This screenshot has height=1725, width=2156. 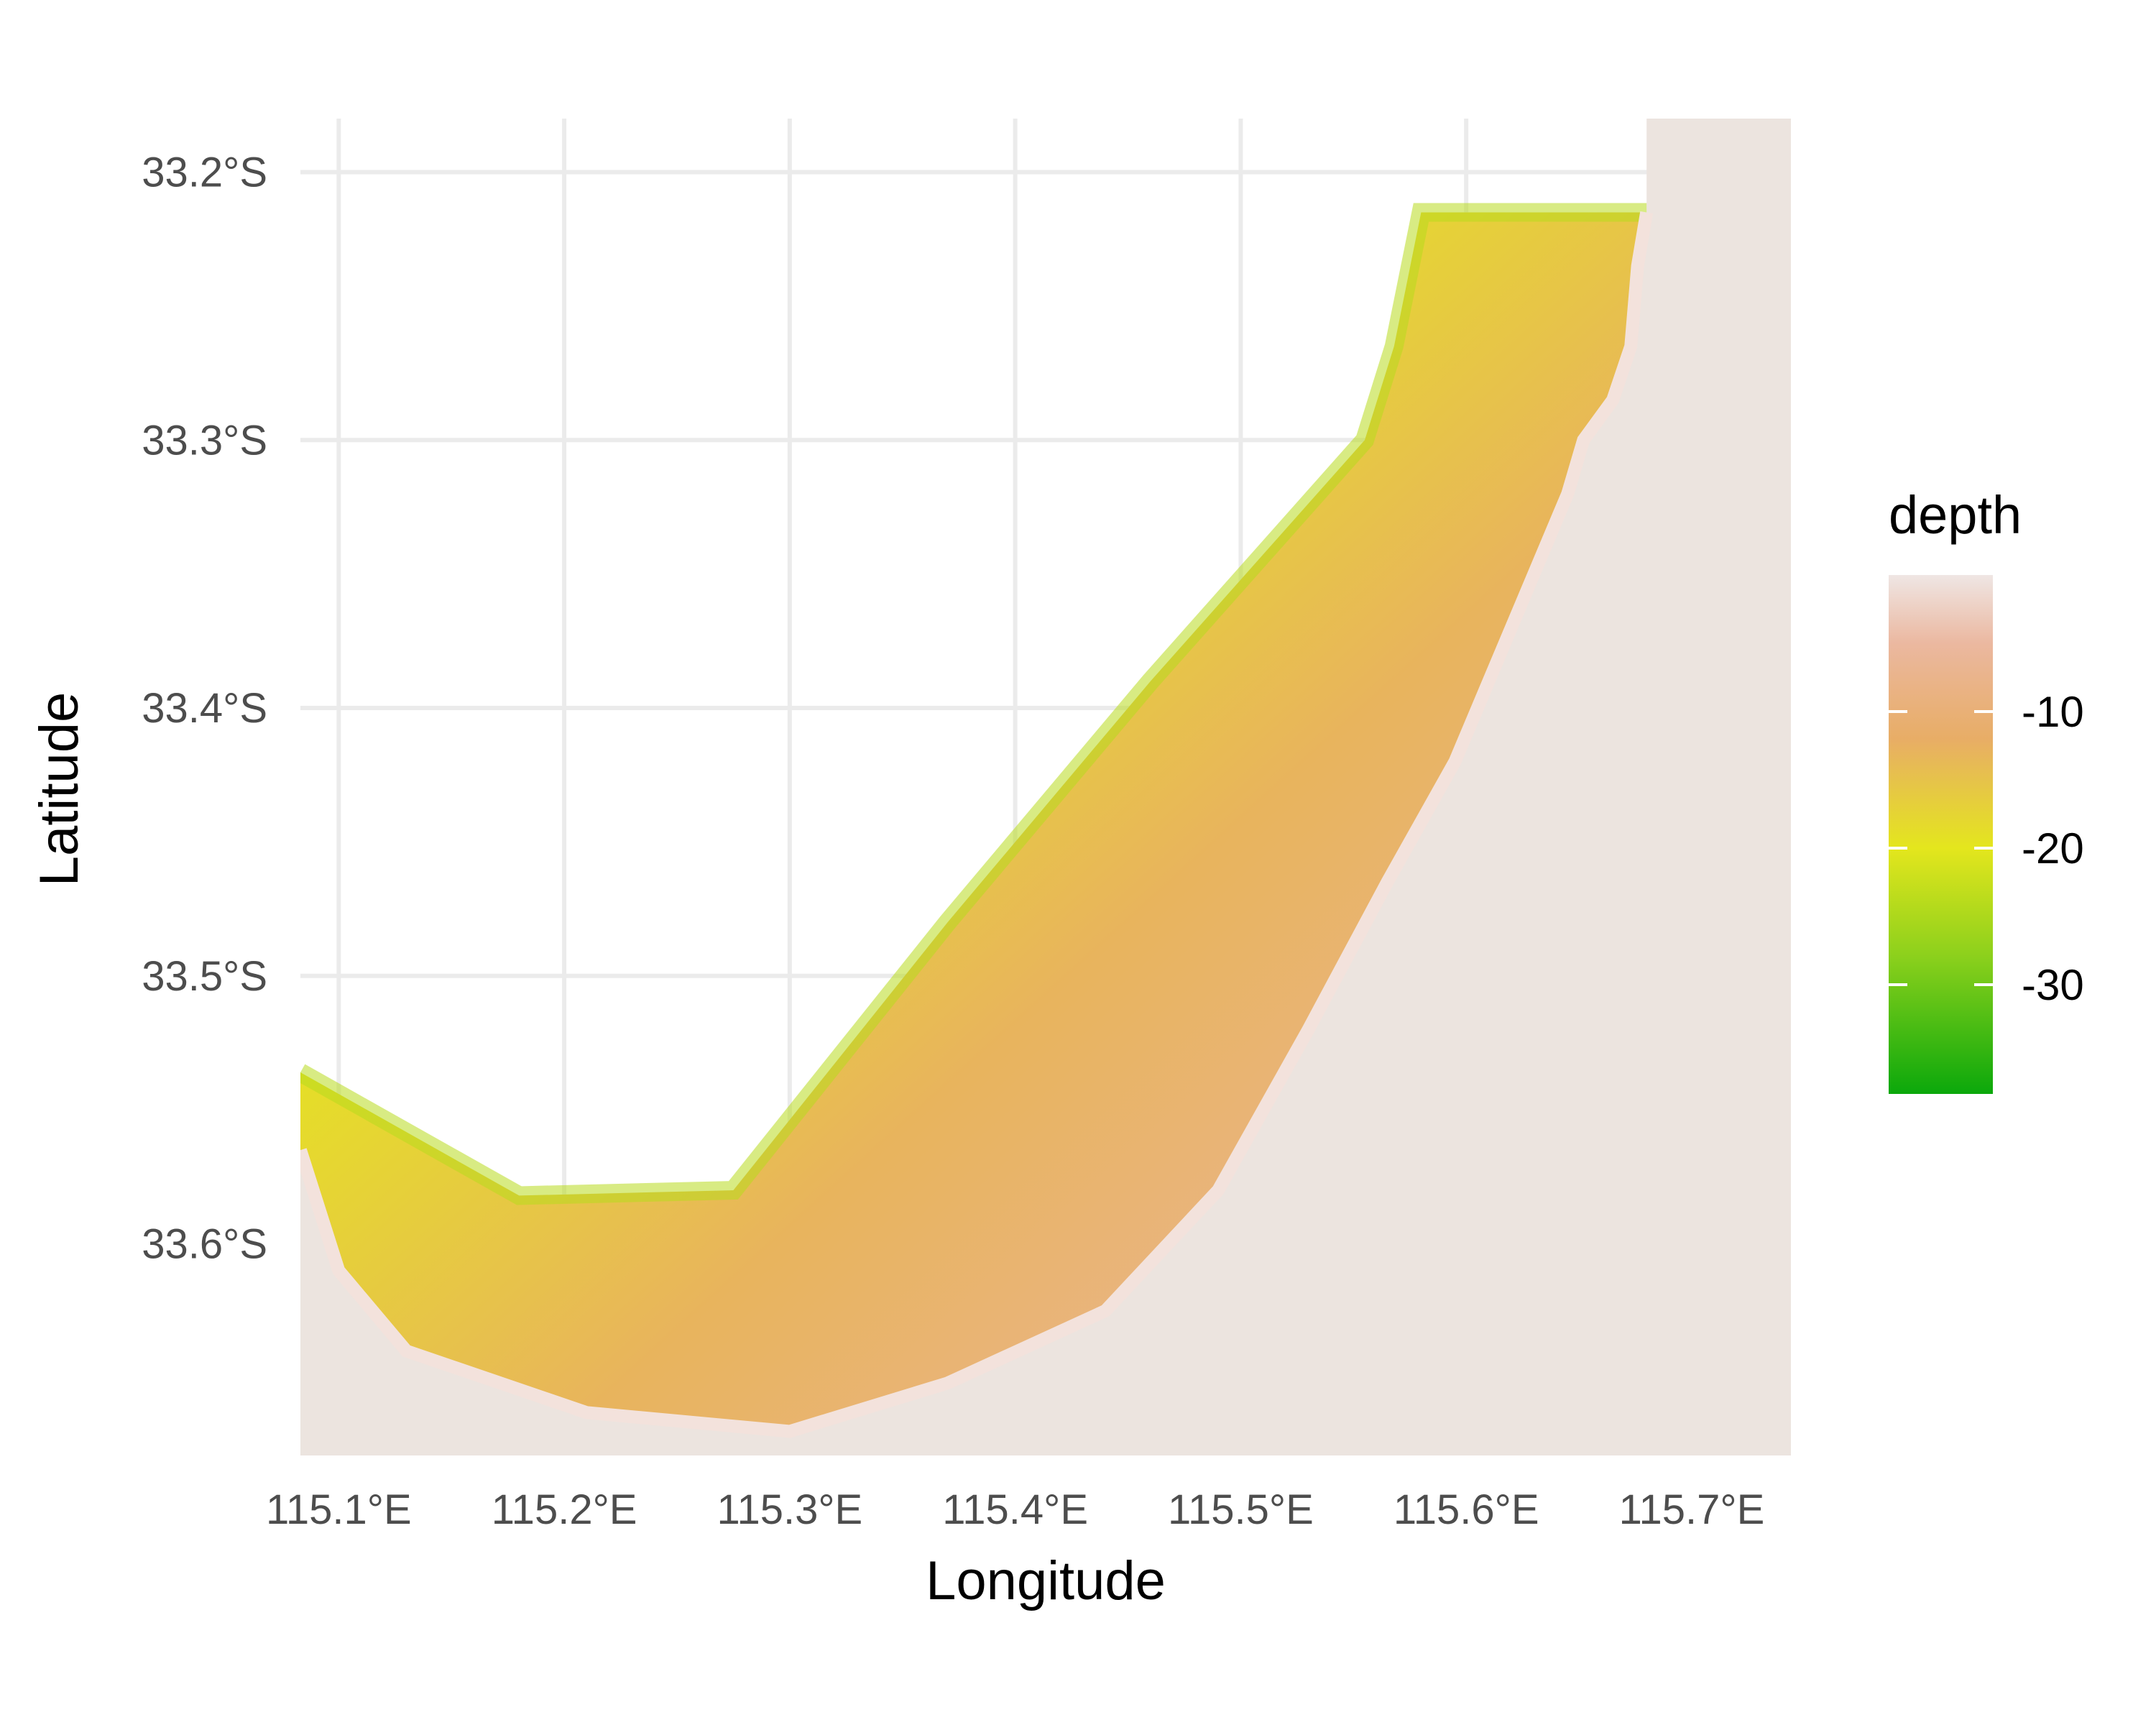 I want to click on x-tick-label: 115.2°E, so click(x=565, y=1509).